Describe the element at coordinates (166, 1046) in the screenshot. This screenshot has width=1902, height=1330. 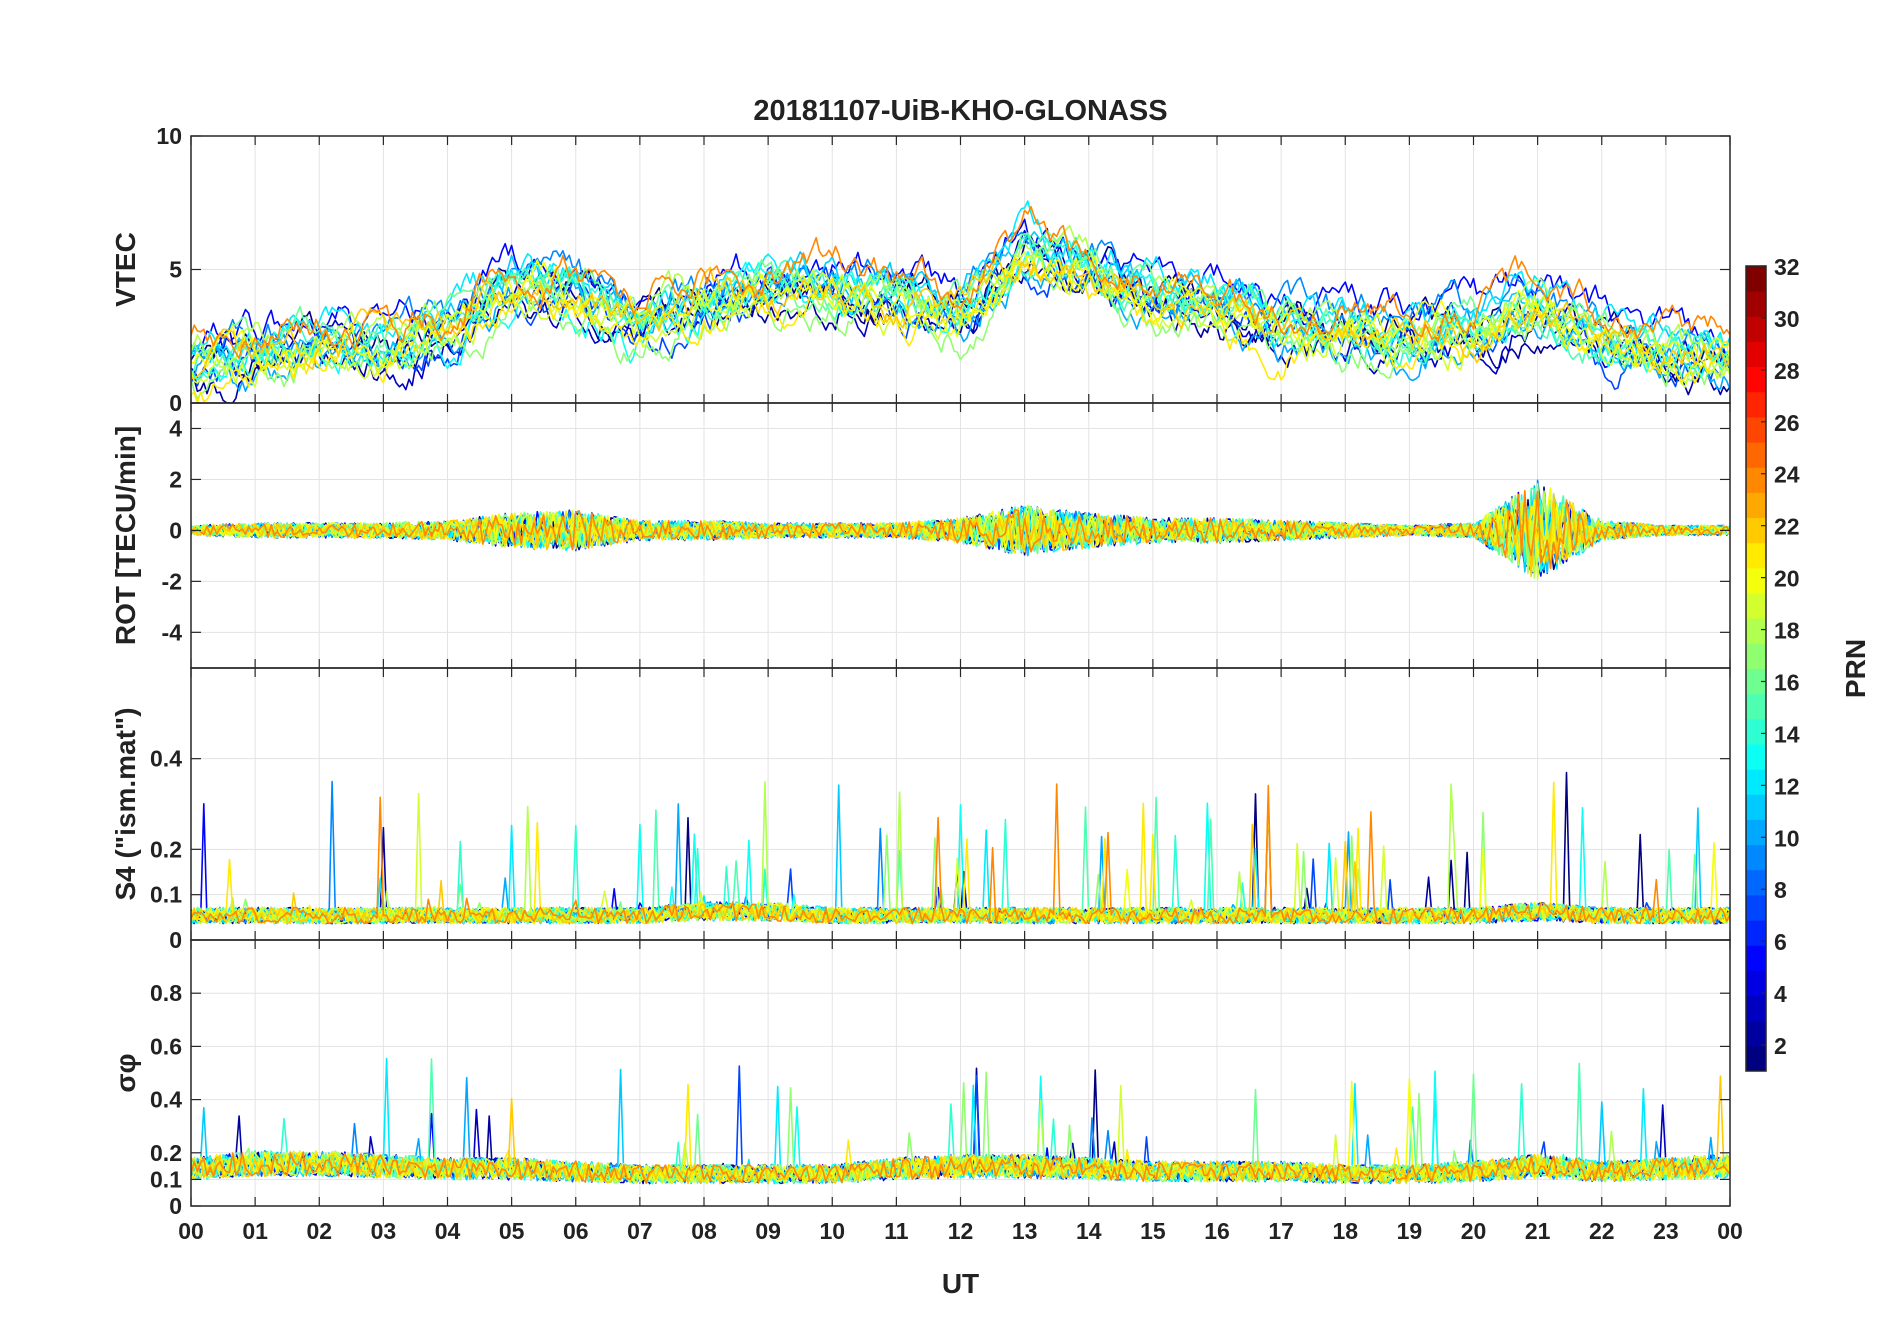
I see `y-tick-label: 0.6` at that location.